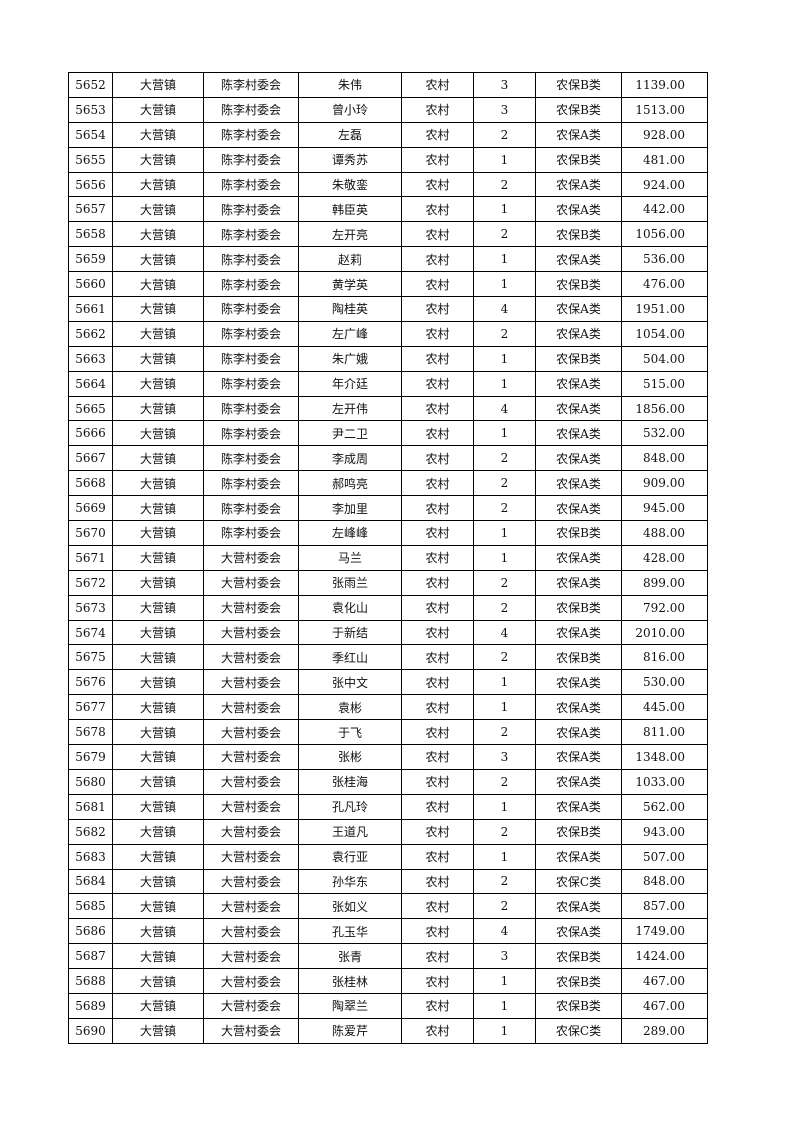  I want to click on cell-insurance-category: 农保C类, so click(578, 1030).